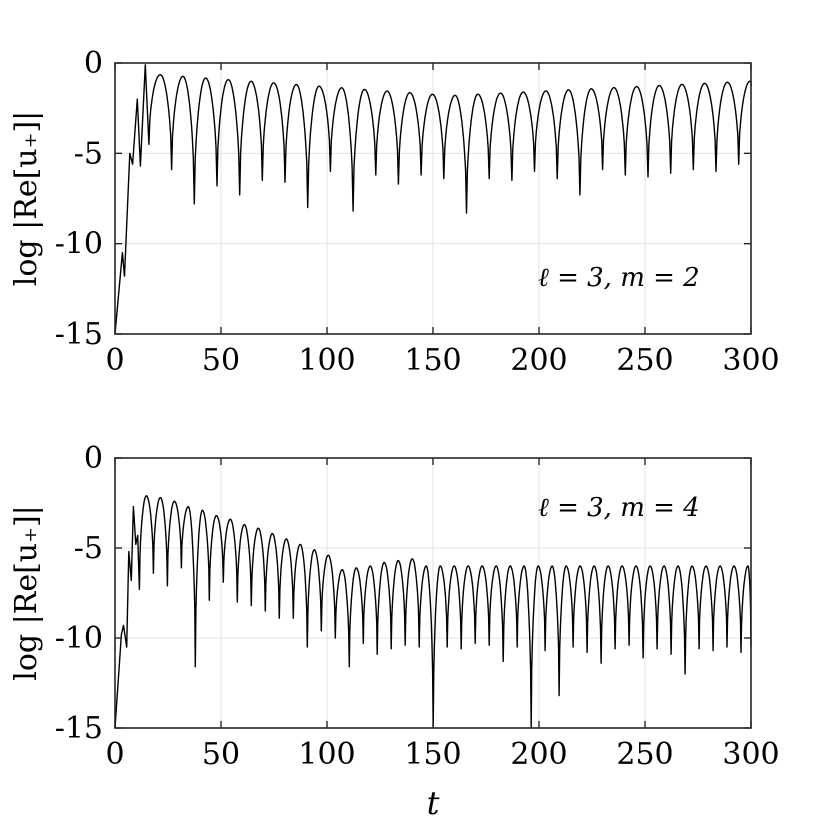 This screenshot has width=830, height=830. I want to click on x-axis-label: t, so click(433, 803).